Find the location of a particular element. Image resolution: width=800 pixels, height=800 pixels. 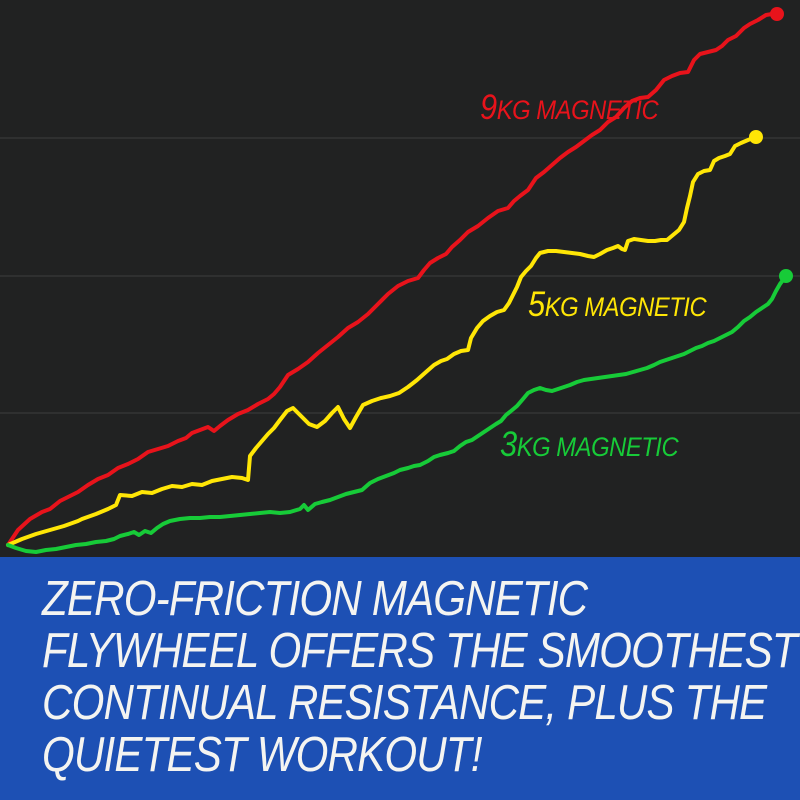

series-end-dot-5kg is located at coordinates (756, 137).